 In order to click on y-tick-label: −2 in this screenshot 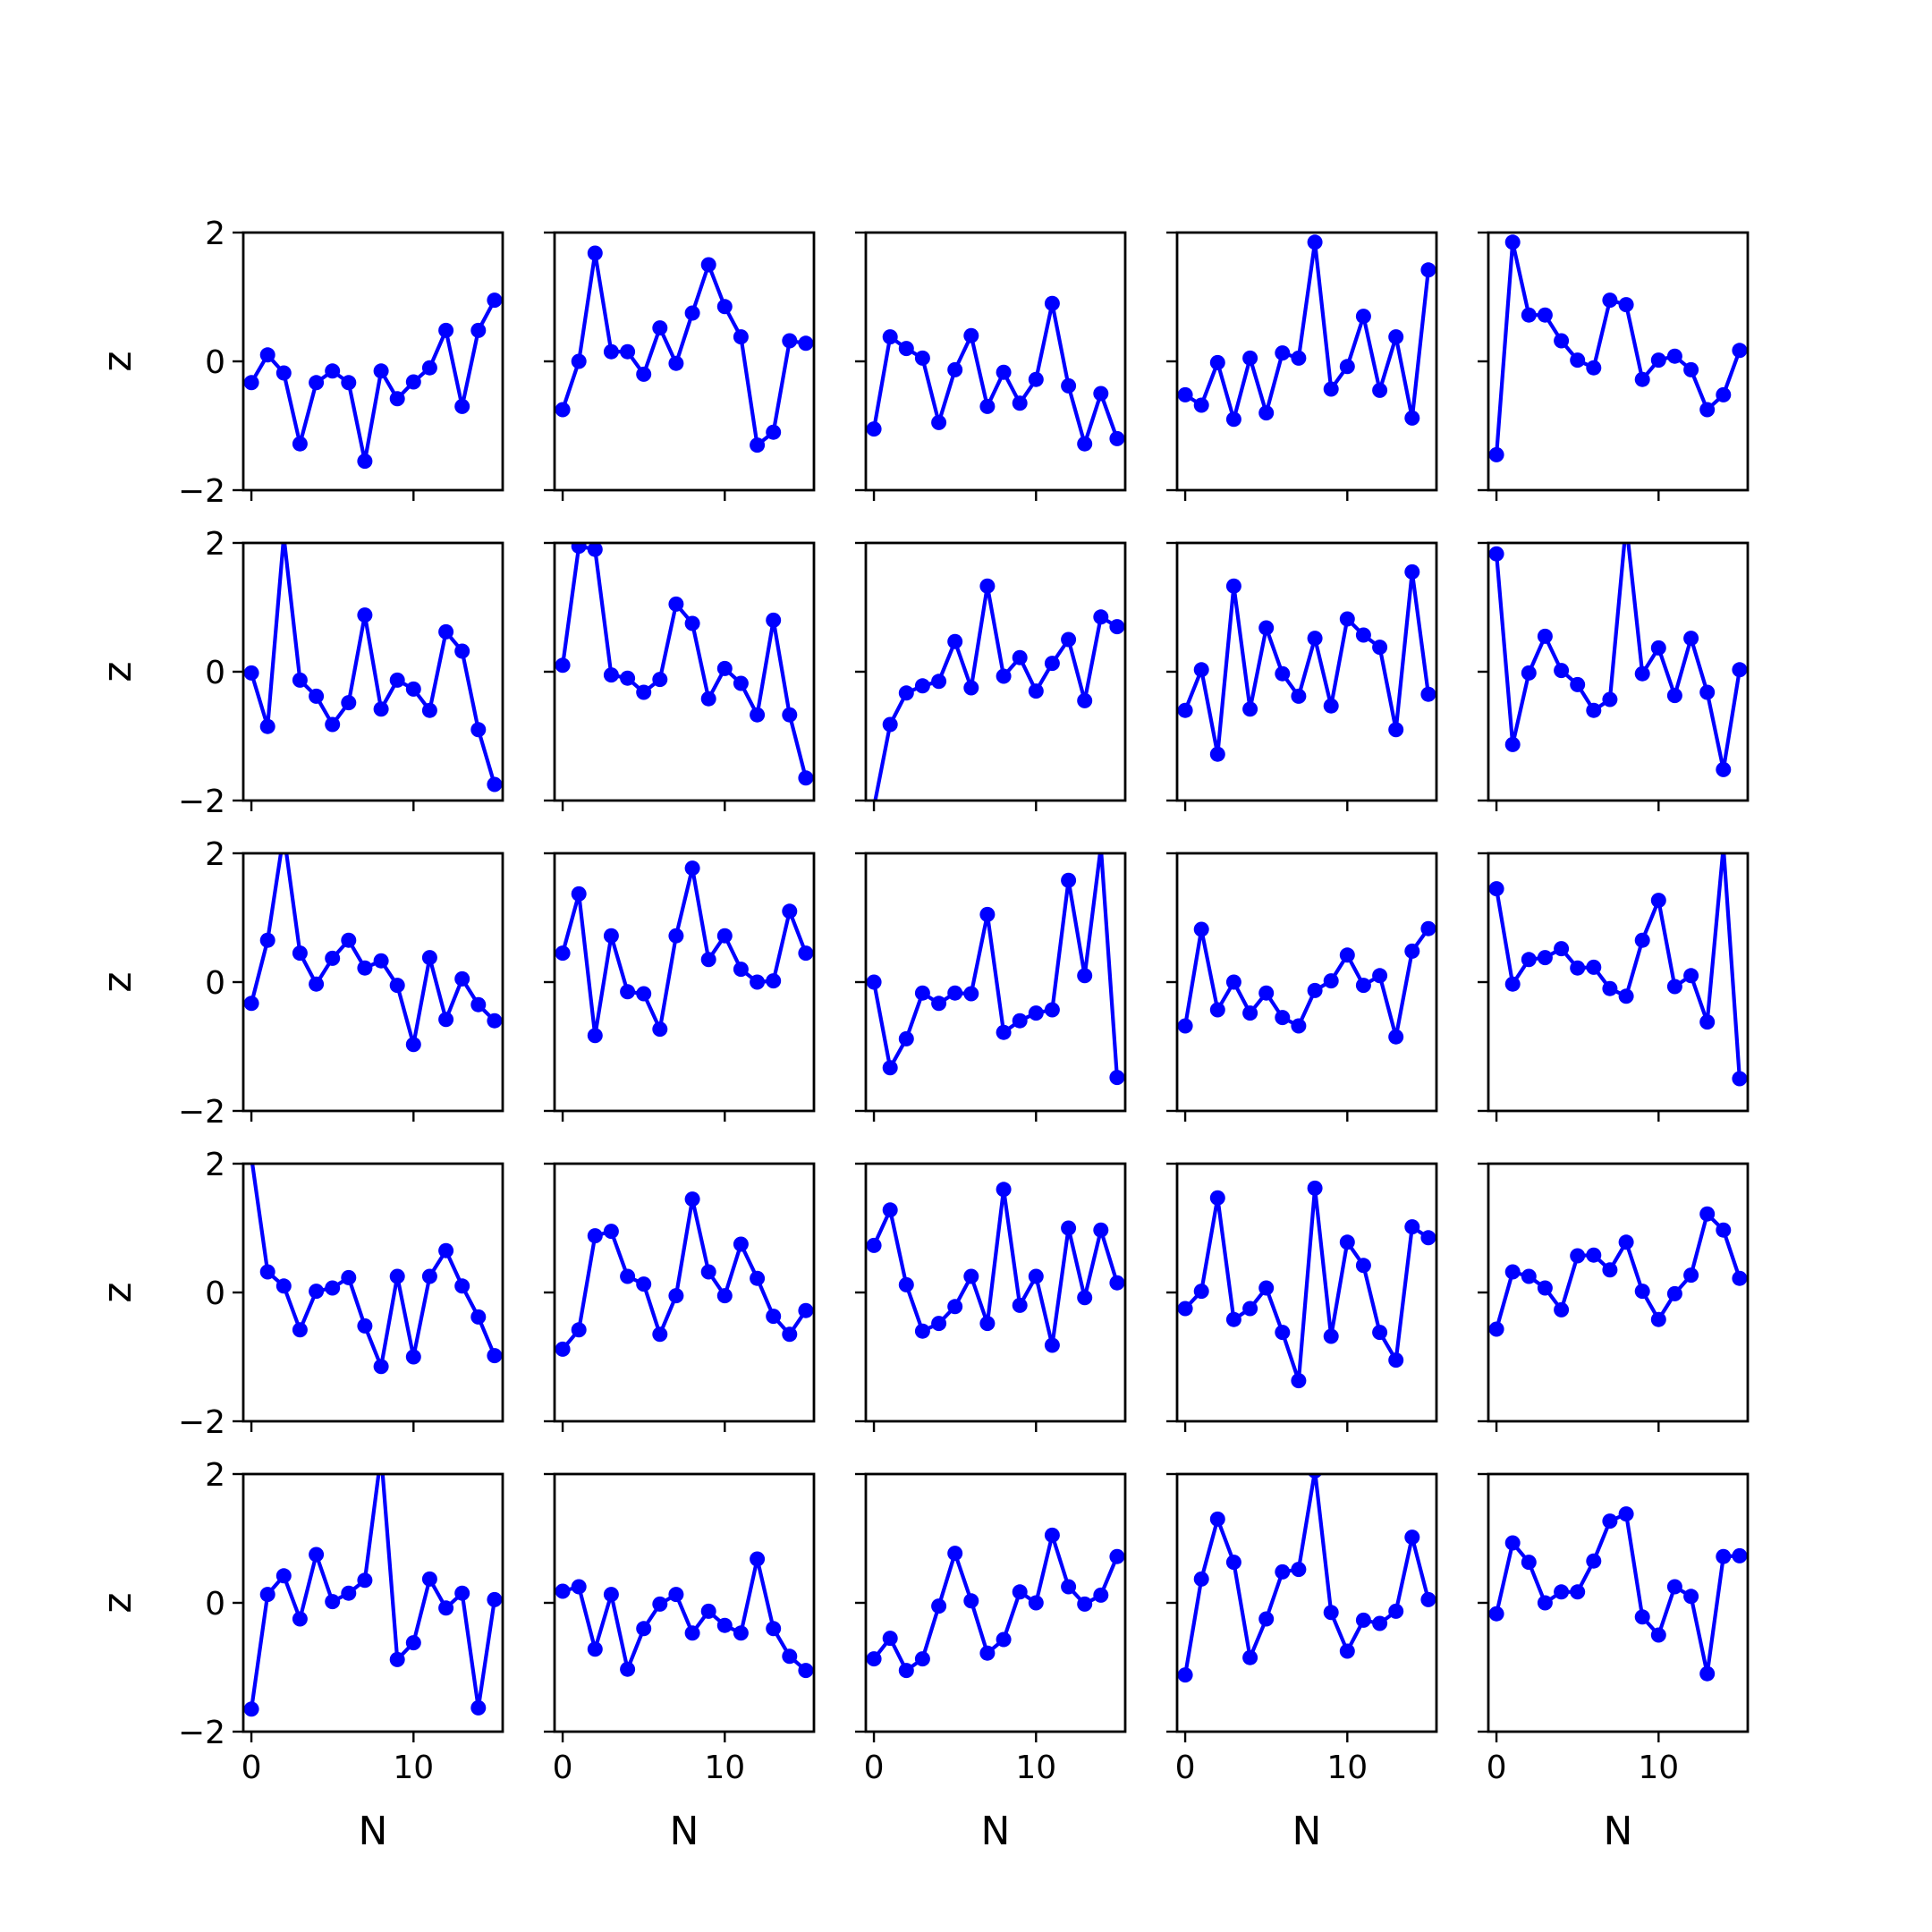, I will do `click(201, 1112)`.